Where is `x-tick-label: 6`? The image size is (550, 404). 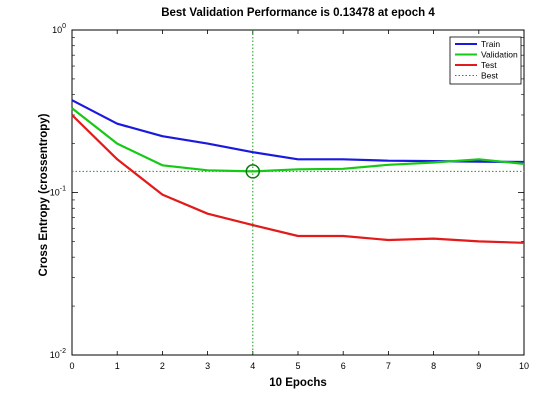 x-tick-label: 6 is located at coordinates (343, 366).